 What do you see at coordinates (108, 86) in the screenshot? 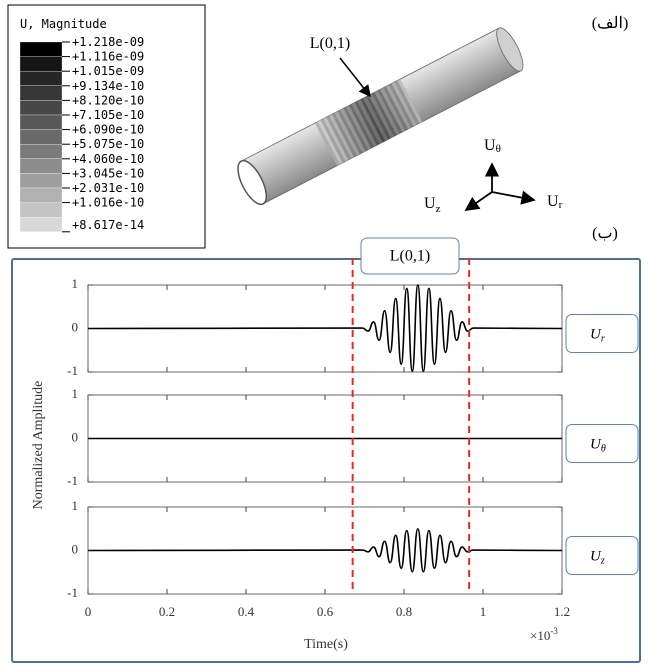
I see `legend-label: +9.134e-10` at bounding box center [108, 86].